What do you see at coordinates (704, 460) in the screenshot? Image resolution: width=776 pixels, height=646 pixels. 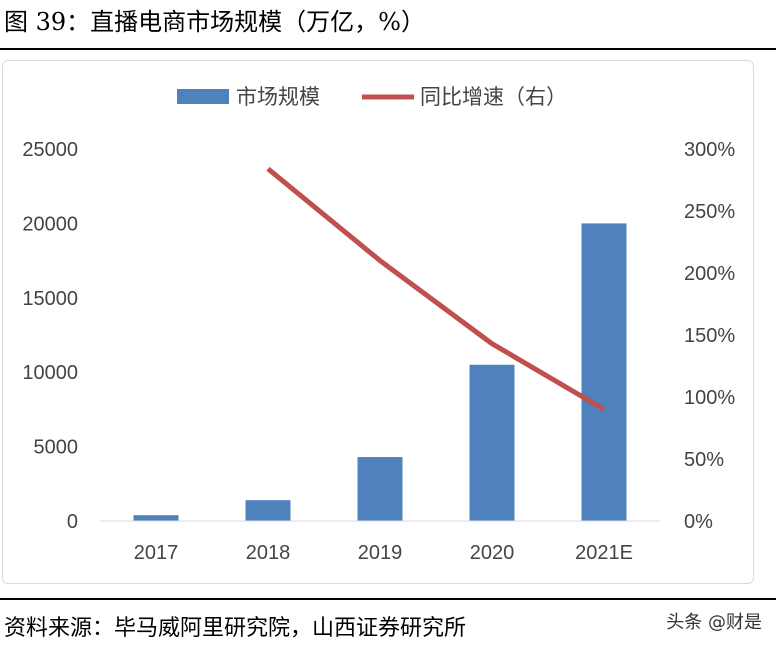 I see `right-tick-label: 50%` at bounding box center [704, 460].